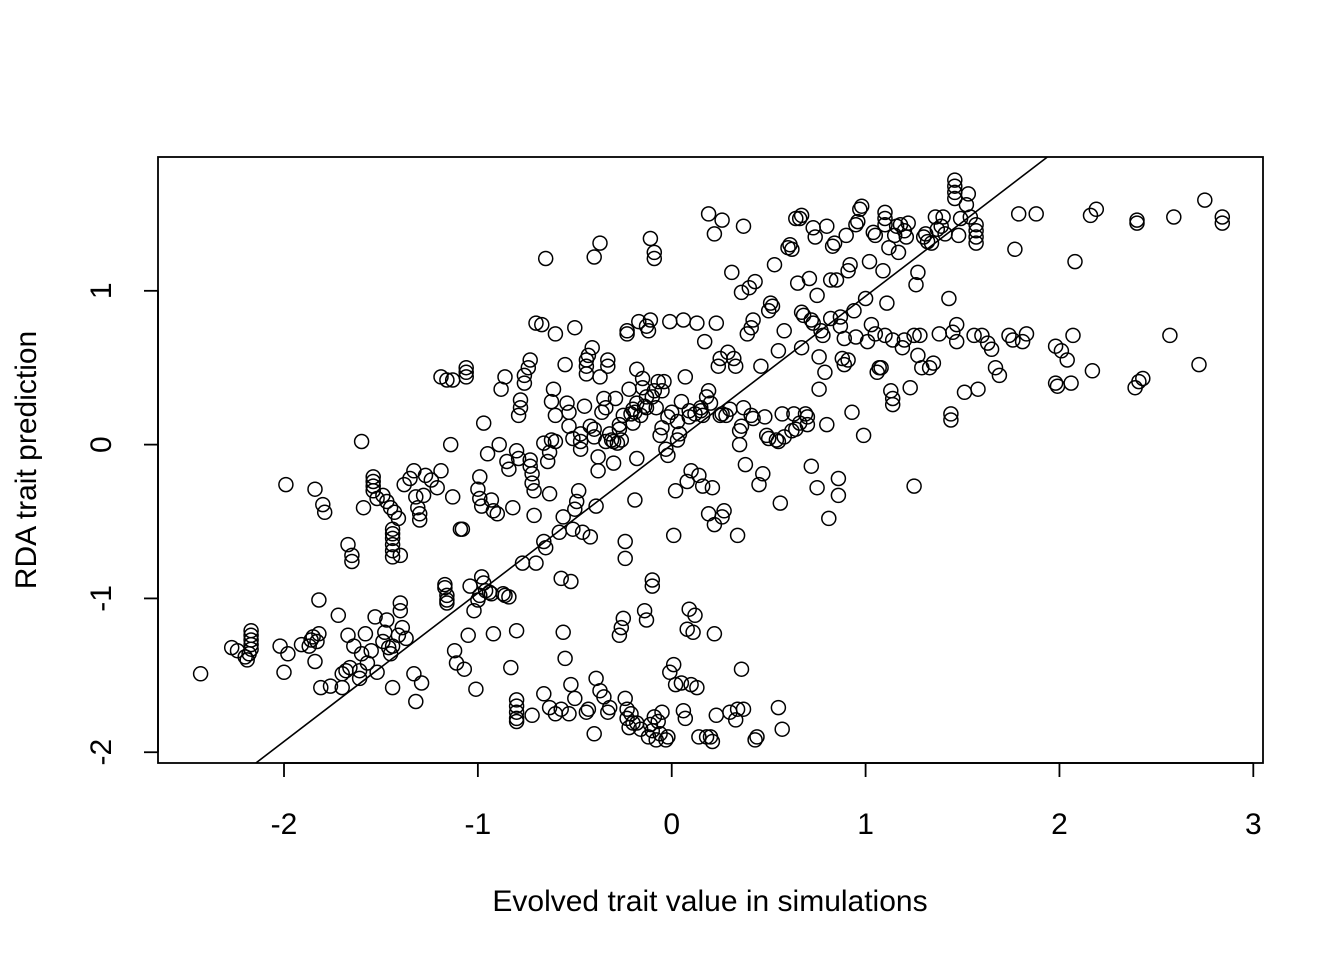 The height and width of the screenshot is (960, 1344). Describe the element at coordinates (1253, 824) in the screenshot. I see `x-tick-label: 3` at that location.